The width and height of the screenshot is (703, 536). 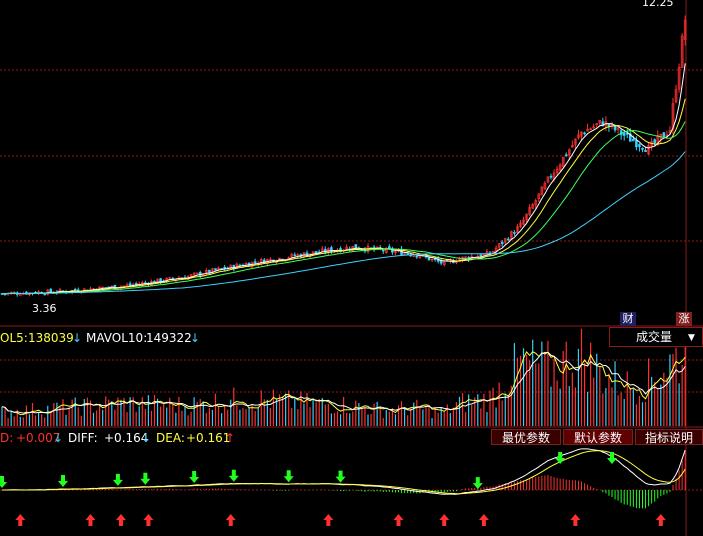 I want to click on macd-value: +0.007, so click(x=38, y=438).